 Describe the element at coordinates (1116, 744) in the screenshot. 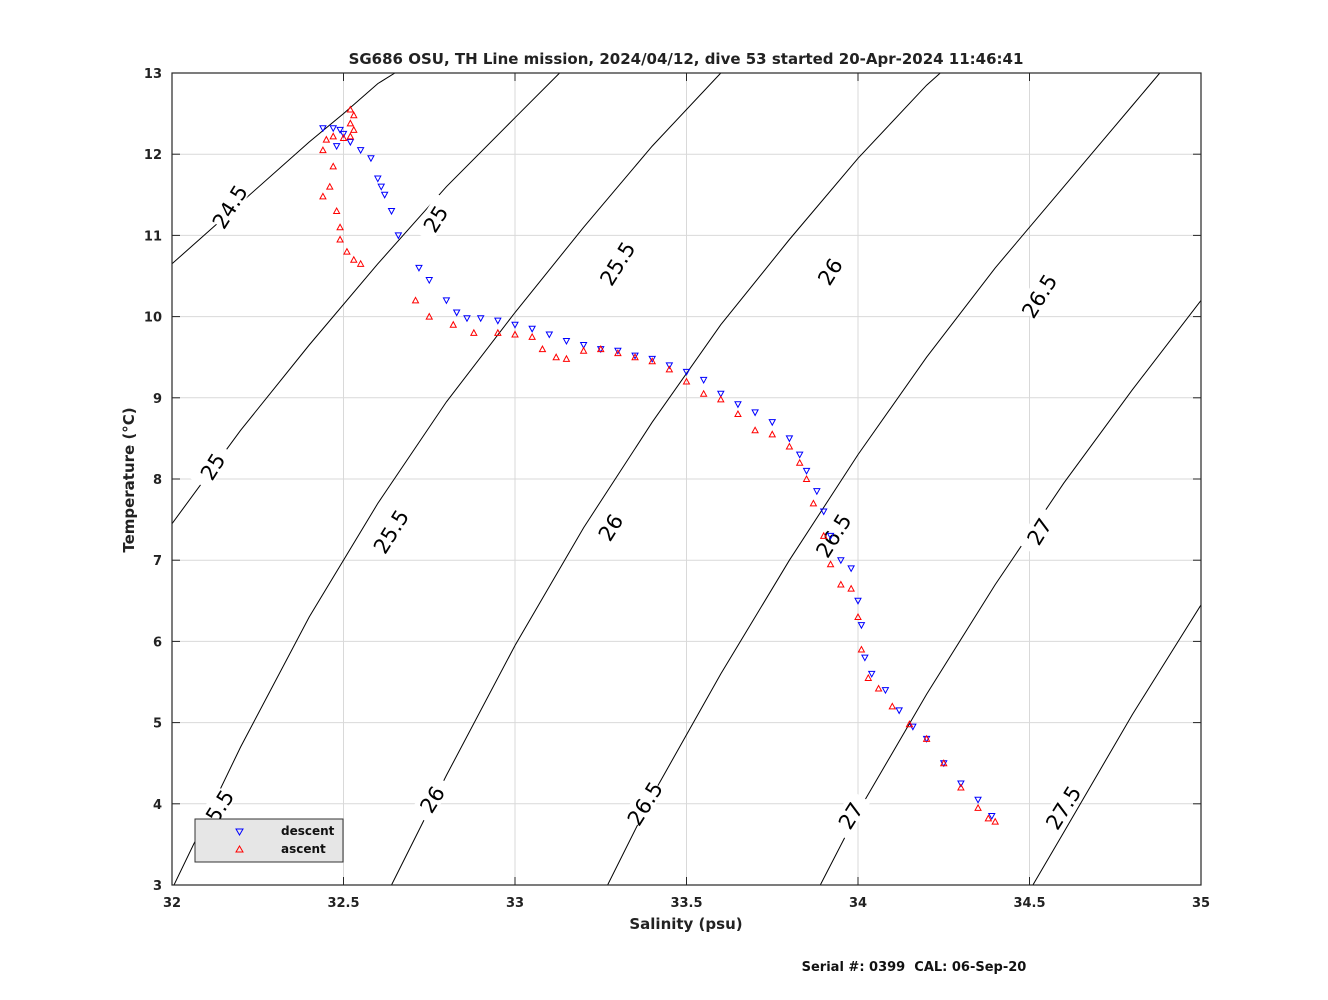

I see `sigma-contour-27.5` at that location.